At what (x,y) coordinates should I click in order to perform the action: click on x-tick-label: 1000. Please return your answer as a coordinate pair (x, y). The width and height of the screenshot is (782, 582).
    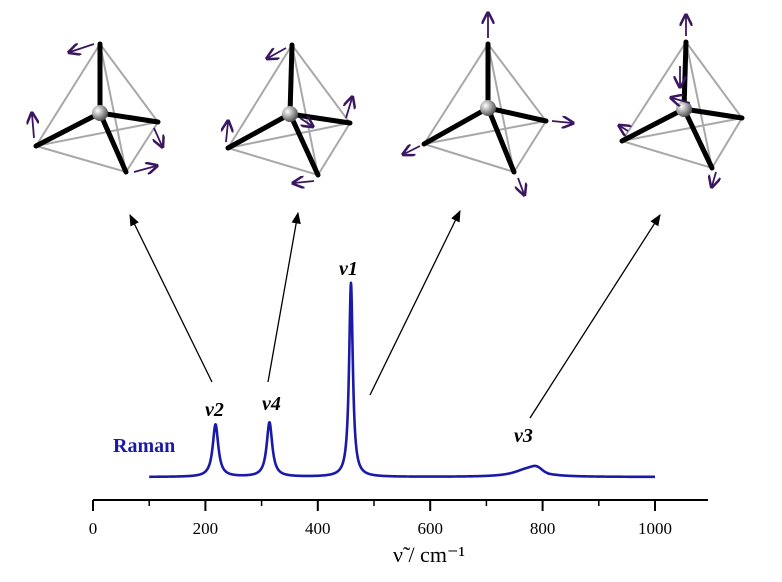
    Looking at the image, I should click on (655, 528).